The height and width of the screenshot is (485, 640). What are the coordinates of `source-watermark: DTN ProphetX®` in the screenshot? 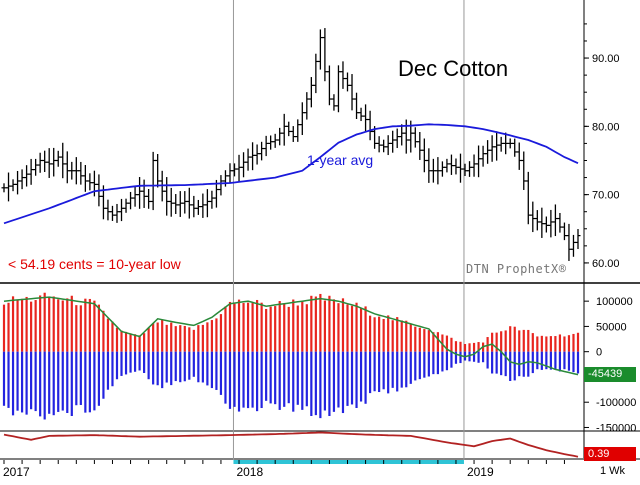 It's located at (516, 269).